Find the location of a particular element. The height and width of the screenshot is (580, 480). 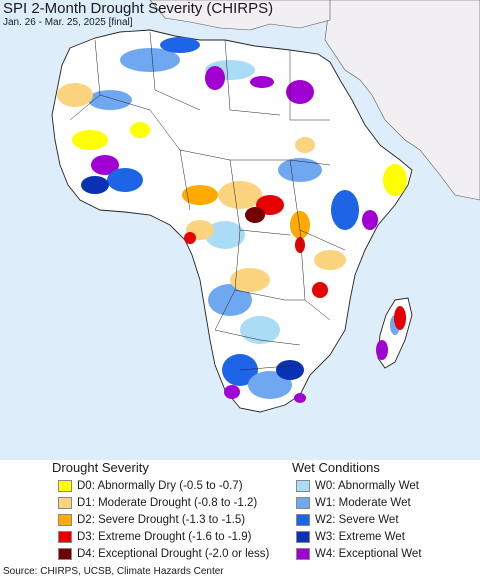

legend-label-d4: D4: Exceptional Drought (-2.0 or less) is located at coordinates (173, 553).